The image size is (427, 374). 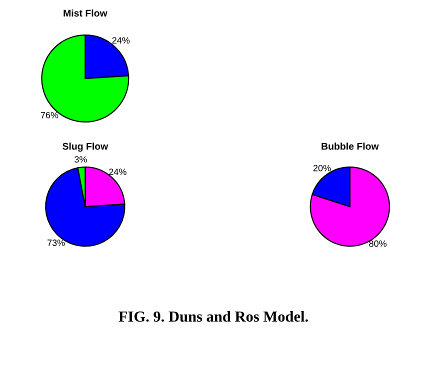 I want to click on chart-title: Mist Flow, so click(x=86, y=13).